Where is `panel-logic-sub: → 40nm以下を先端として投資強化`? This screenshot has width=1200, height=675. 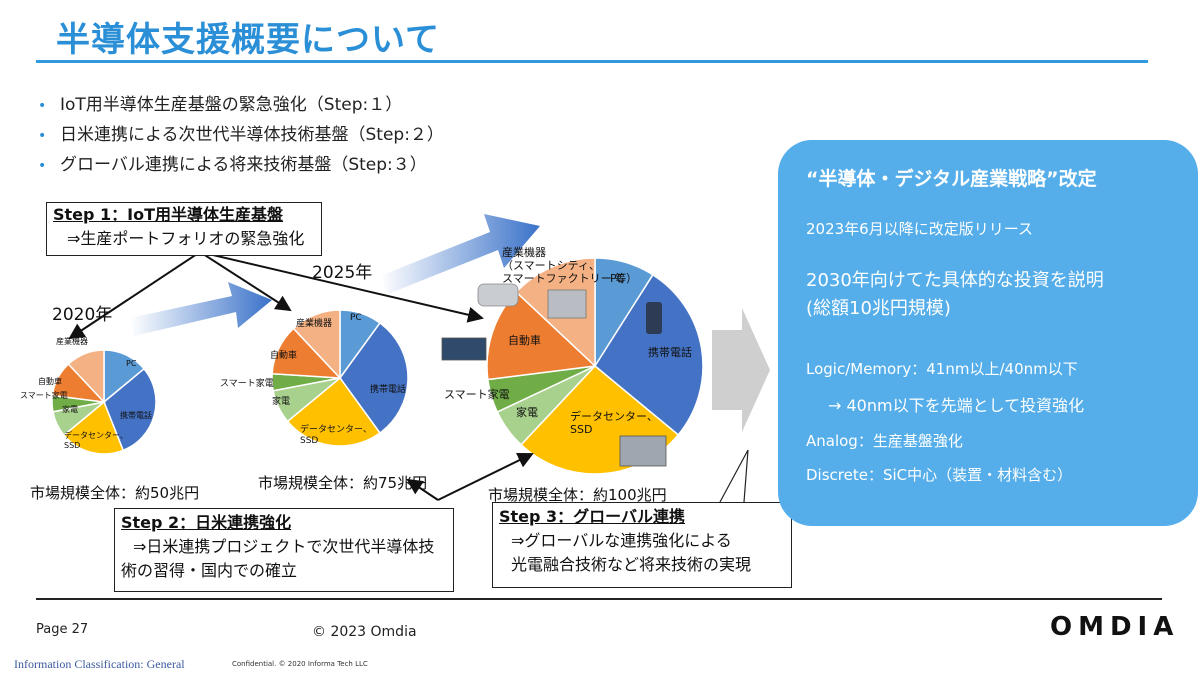
panel-logic-sub: → 40nm以下を先端として投資強化 is located at coordinates (956, 405).